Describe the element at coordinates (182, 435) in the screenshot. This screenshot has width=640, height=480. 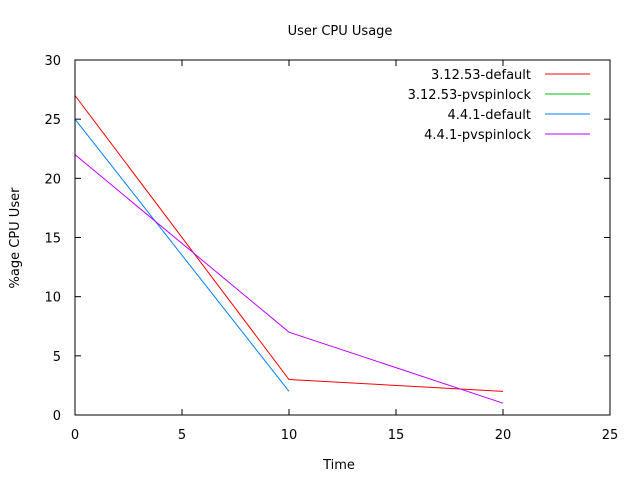
I see `x-tick-label: 5` at that location.